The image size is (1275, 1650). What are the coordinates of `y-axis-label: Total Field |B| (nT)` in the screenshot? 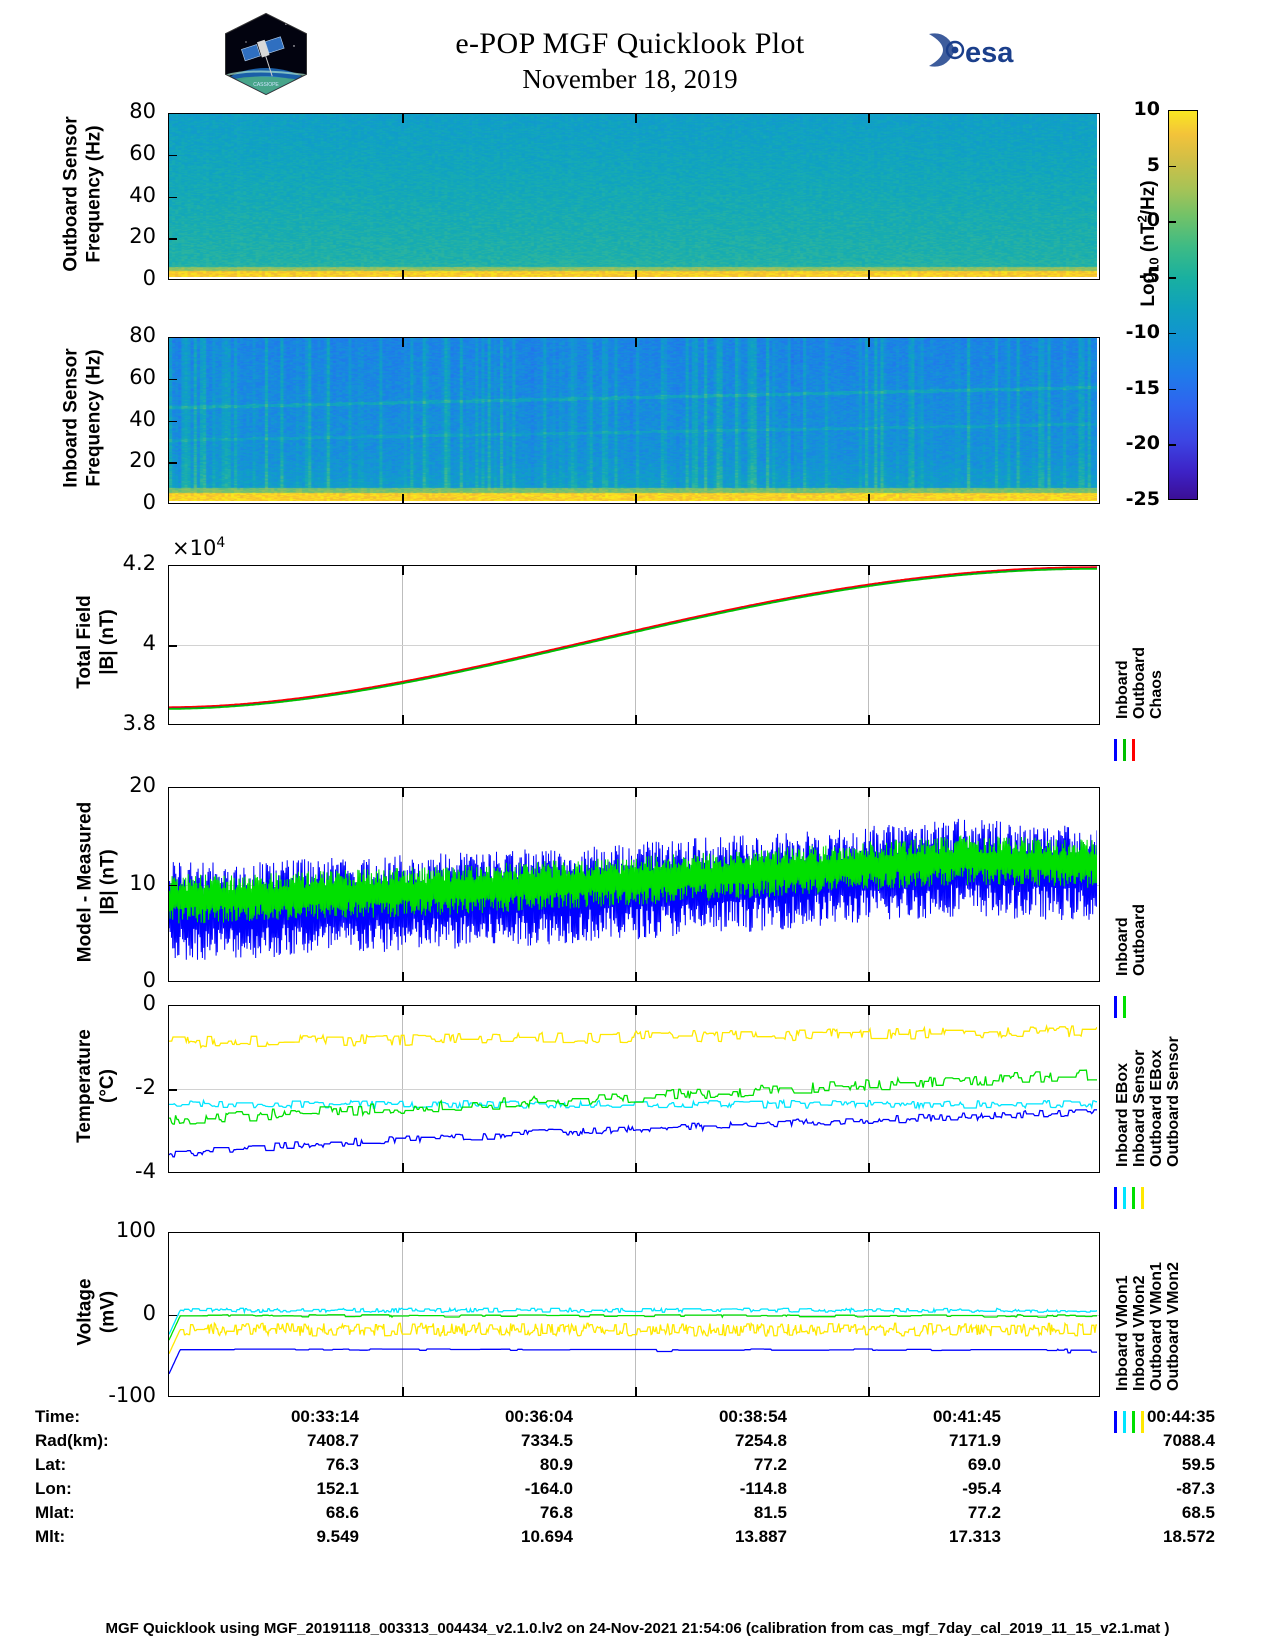 It's located at (96, 642).